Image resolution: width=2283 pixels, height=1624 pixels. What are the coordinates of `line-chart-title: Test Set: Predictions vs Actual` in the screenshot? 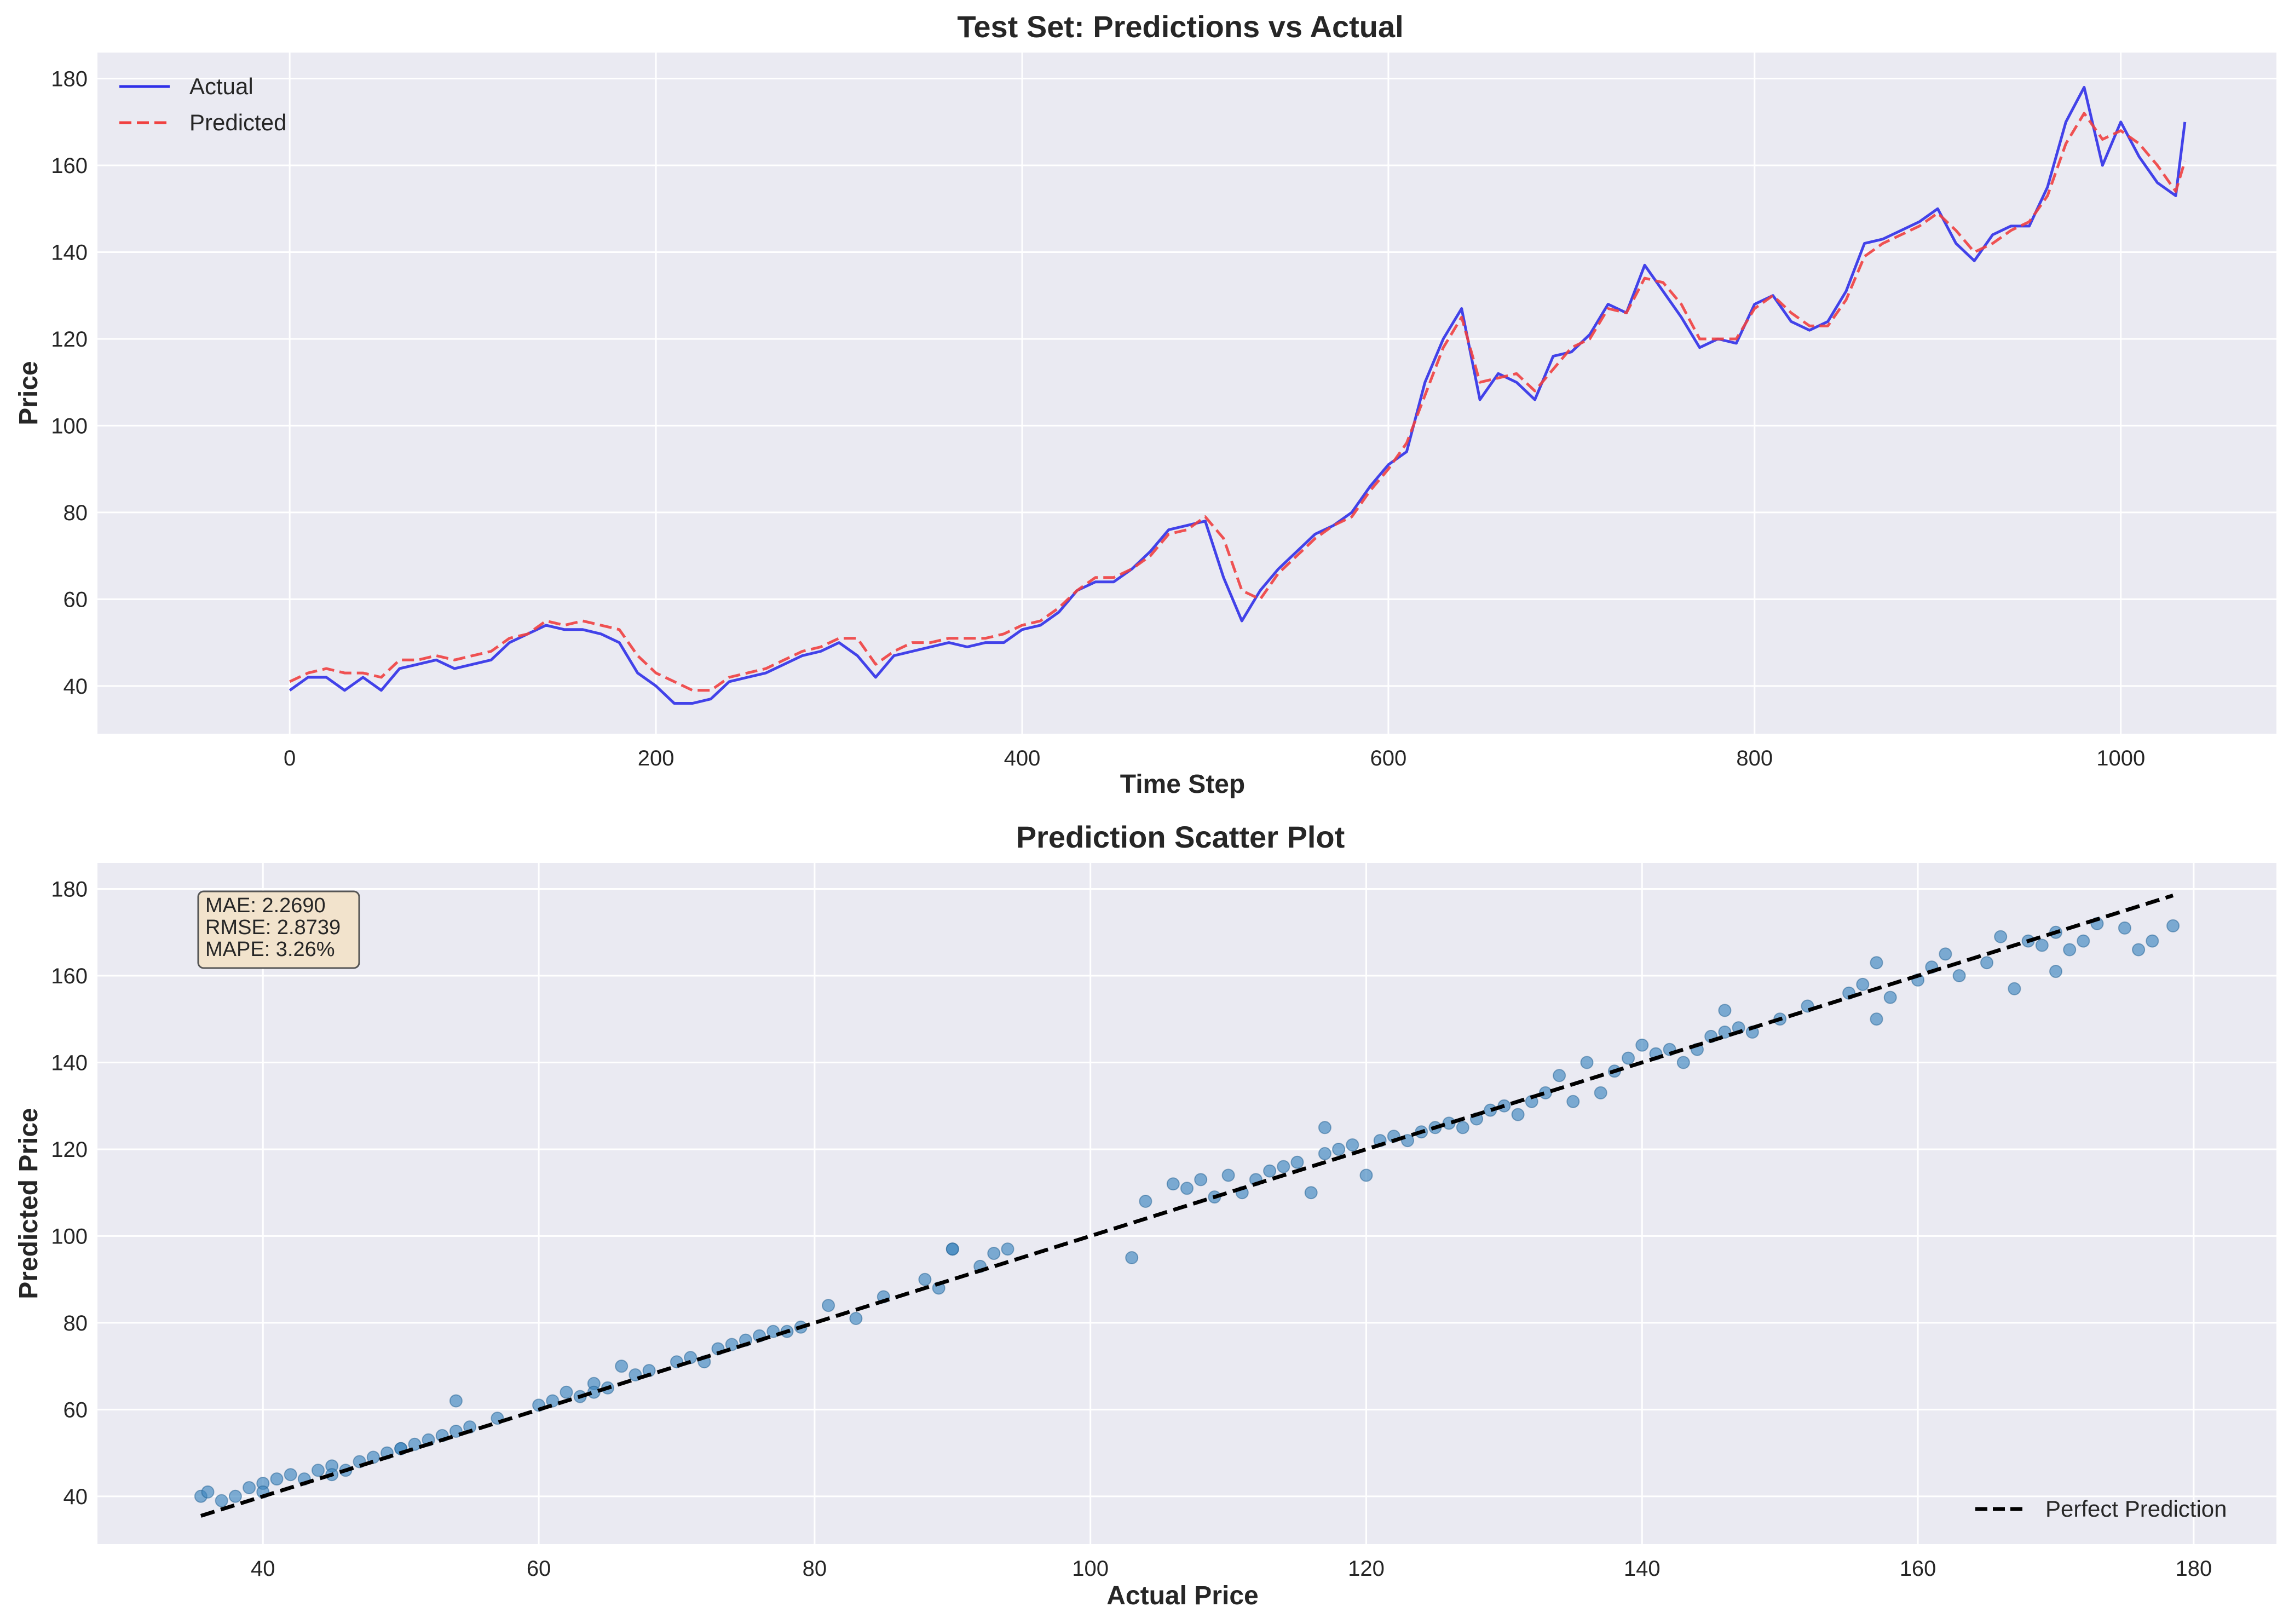 It's located at (1180, 27).